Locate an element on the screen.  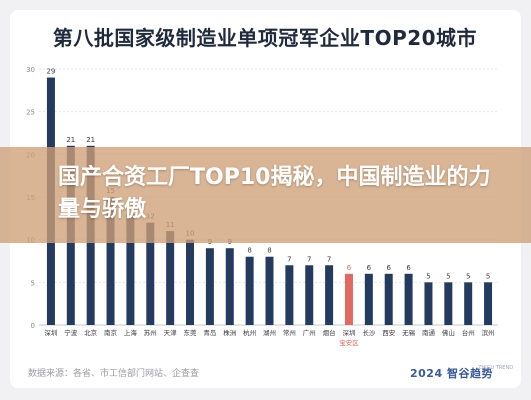
x-tick-label: 烟台 is located at coordinates (329, 332).